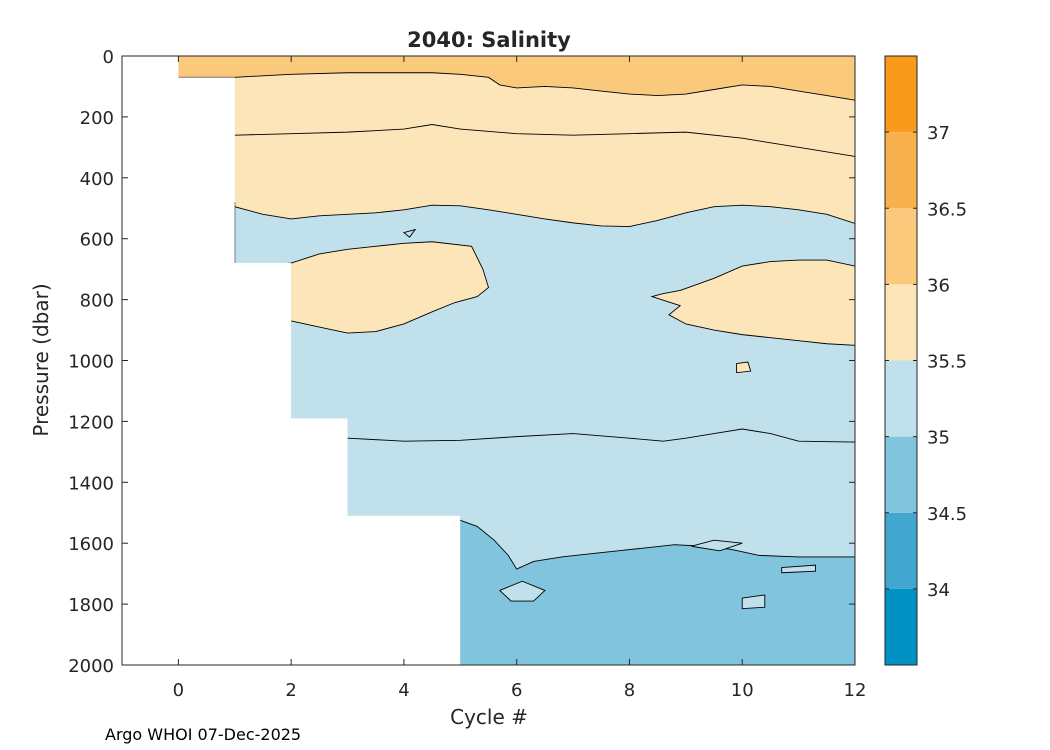 Image resolution: width=1050 pixels, height=750 pixels. Describe the element at coordinates (203, 734) in the screenshot. I see `footer-credit: Argo WHOI 07-Dec-2025` at that location.